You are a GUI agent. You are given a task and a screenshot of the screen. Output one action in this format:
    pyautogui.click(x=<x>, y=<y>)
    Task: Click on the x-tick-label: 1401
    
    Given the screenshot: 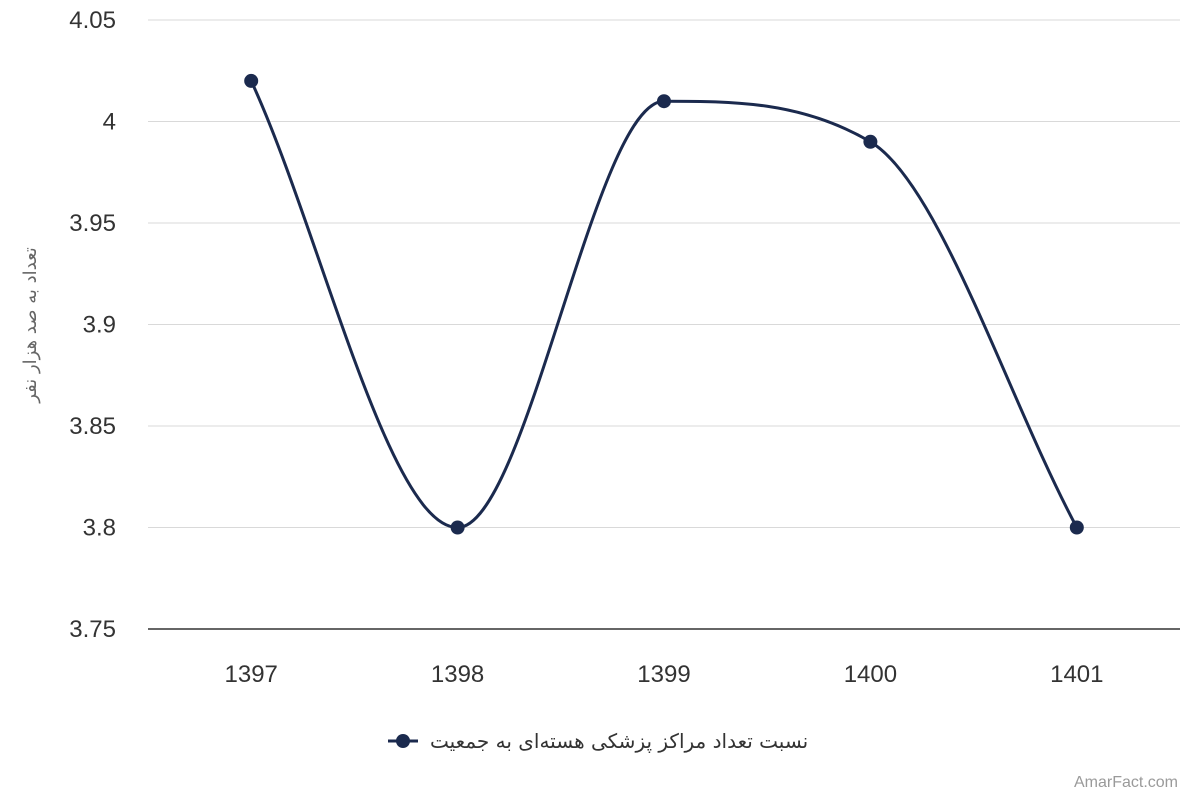 What is the action you would take?
    pyautogui.click(x=1076, y=674)
    